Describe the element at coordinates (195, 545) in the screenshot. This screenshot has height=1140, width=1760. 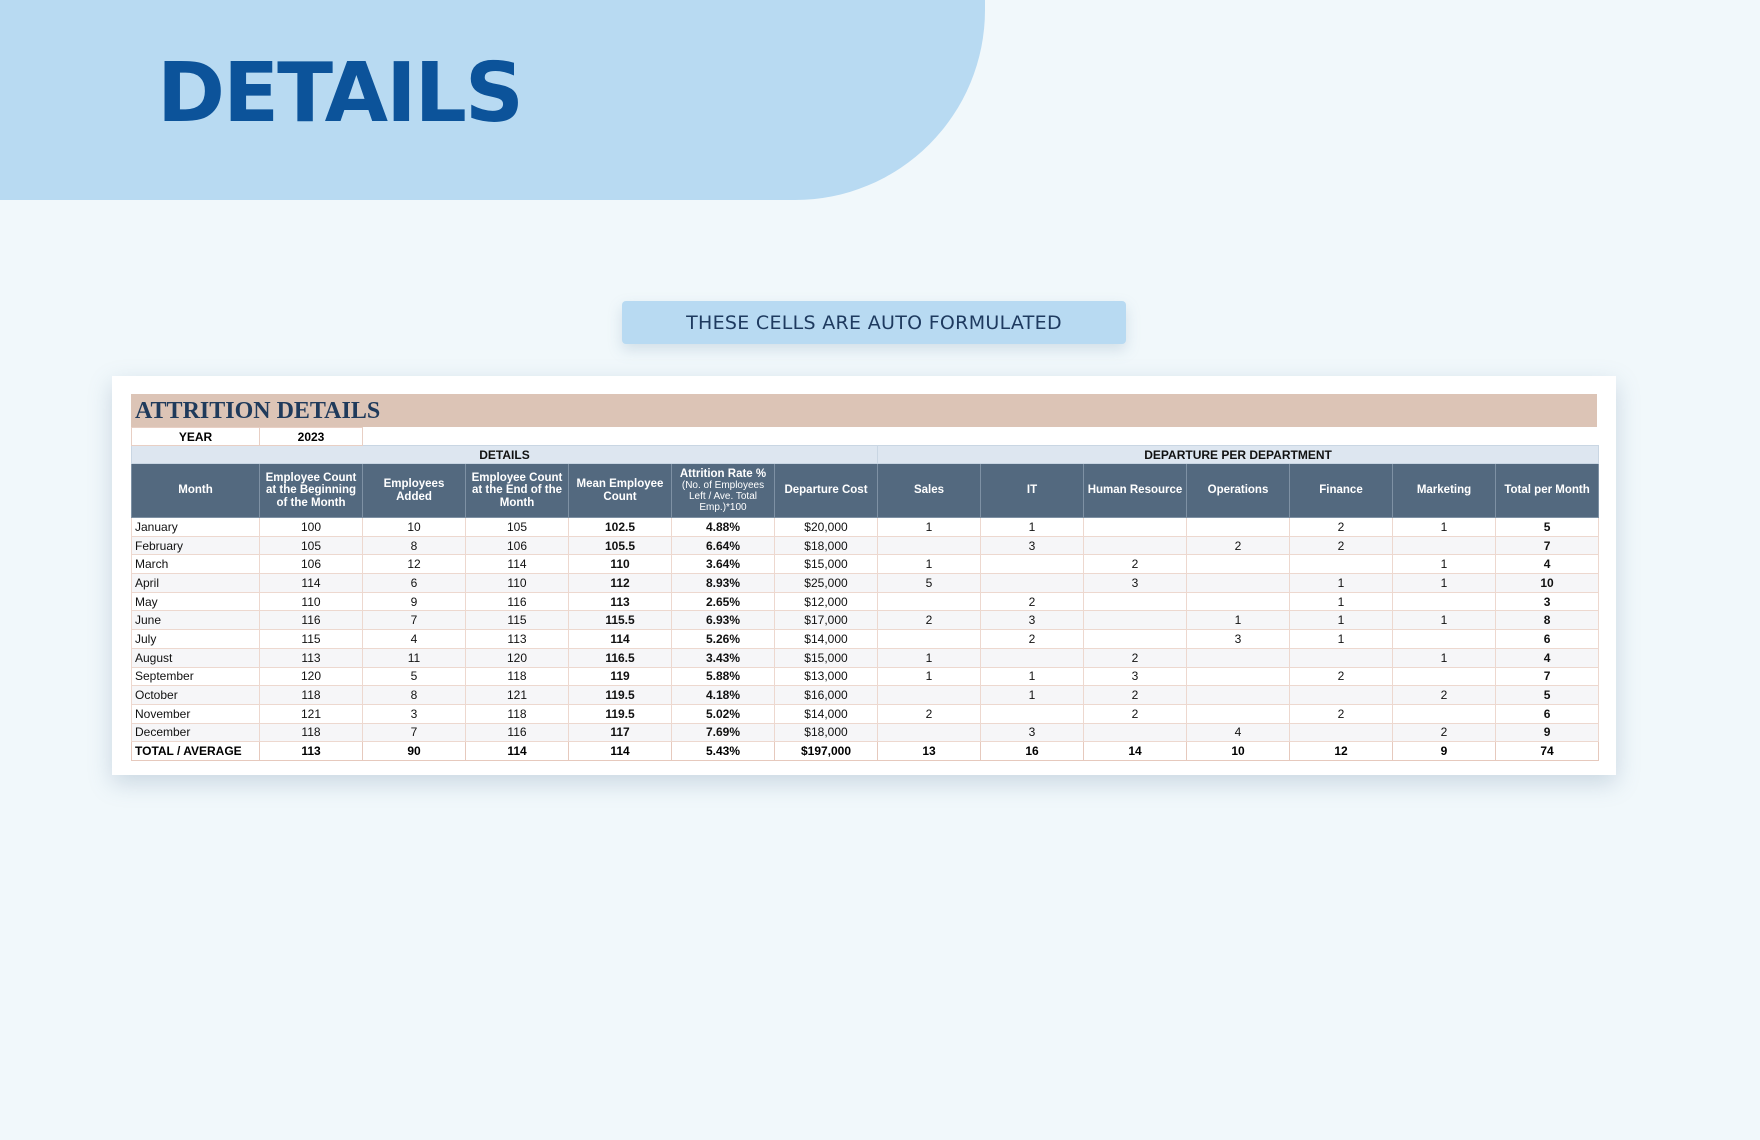
I see `cell-month: February` at that location.